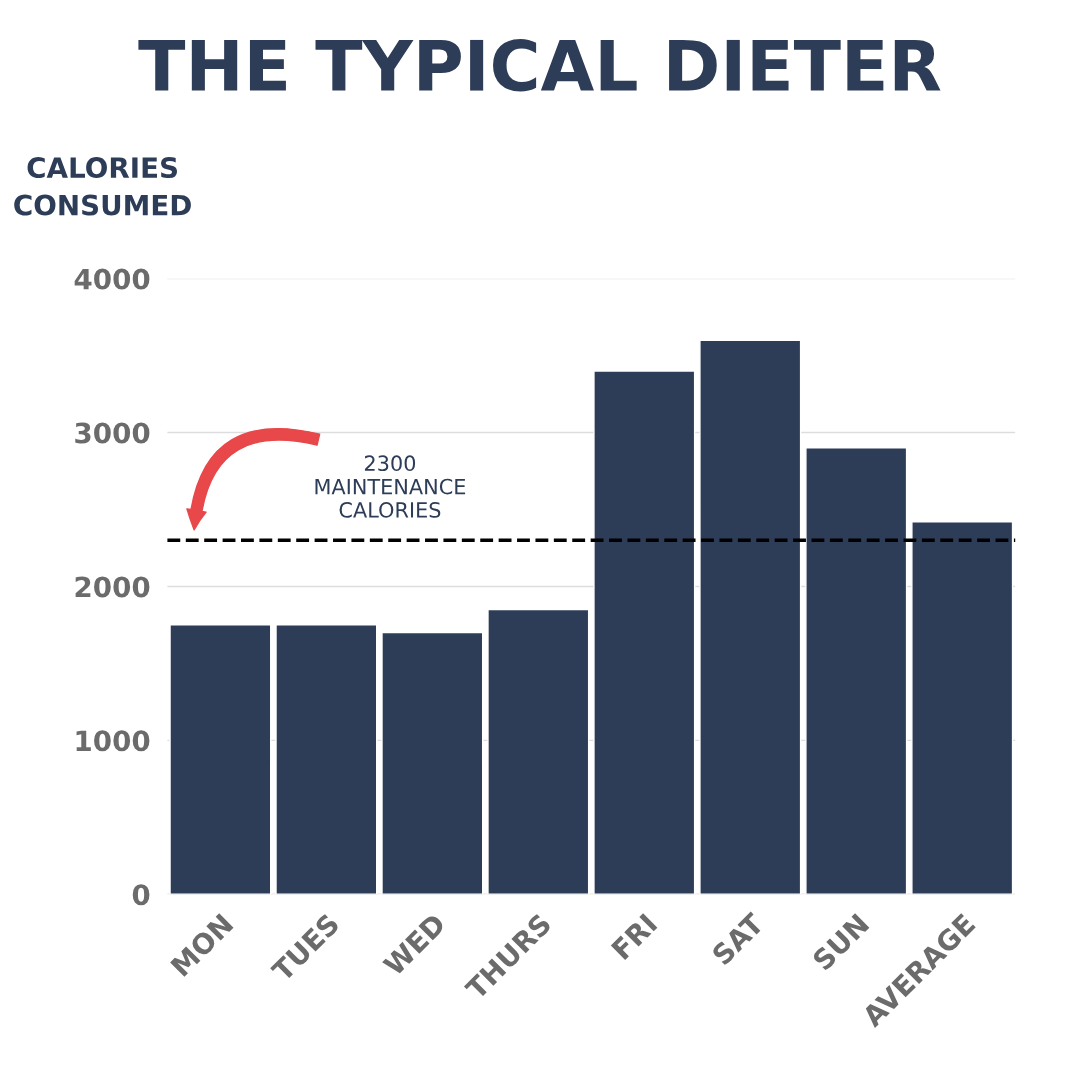  I want to click on y-tick-label: 1000, so click(113, 741).